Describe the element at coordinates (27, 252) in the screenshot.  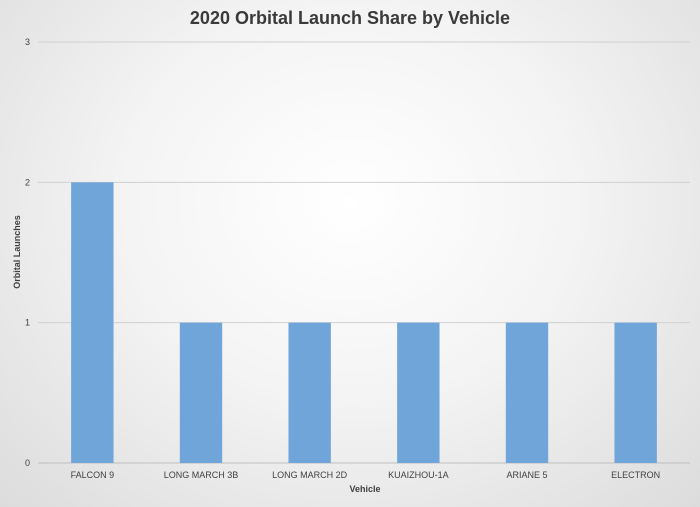
I see `y-axis-ticks: 0 1 2 3` at that location.